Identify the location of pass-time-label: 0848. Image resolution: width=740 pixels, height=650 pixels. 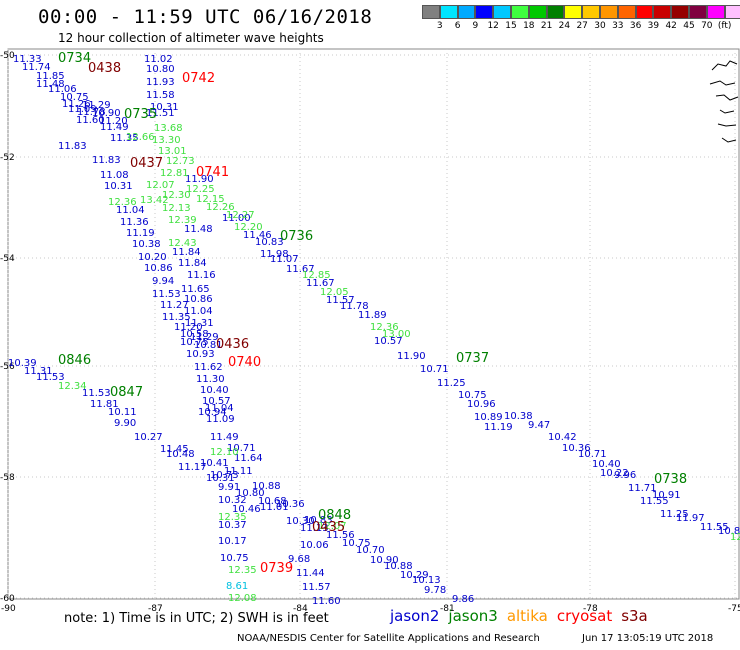
(334, 515).